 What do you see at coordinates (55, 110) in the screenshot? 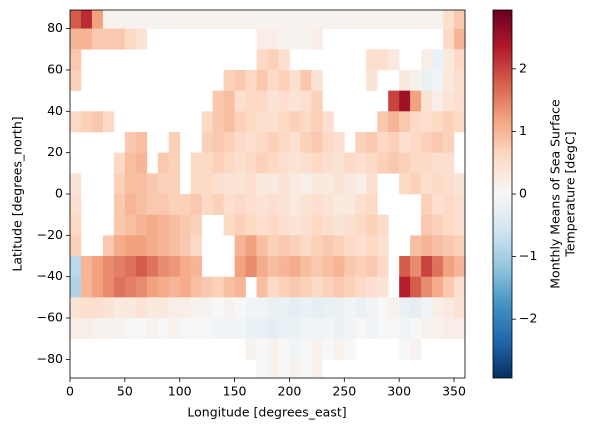
I see `y-tick-label: 40` at bounding box center [55, 110].